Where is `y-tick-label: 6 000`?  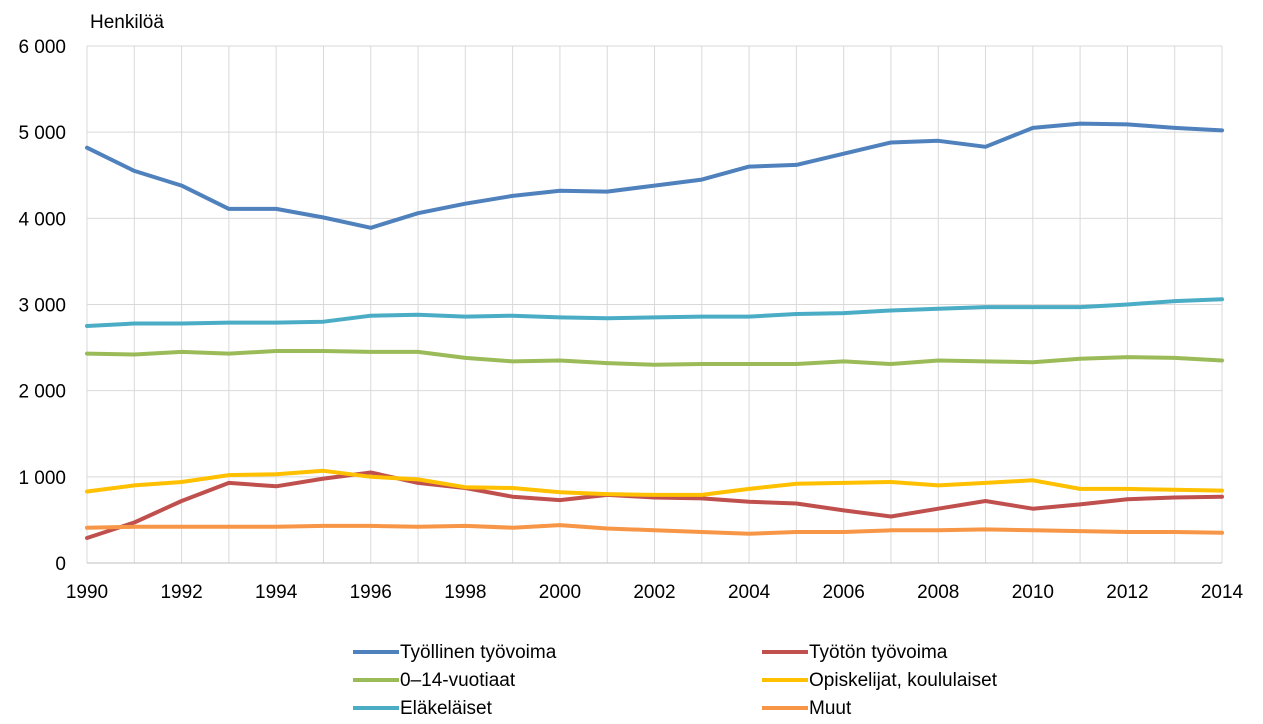
y-tick-label: 6 000 is located at coordinates (42, 47).